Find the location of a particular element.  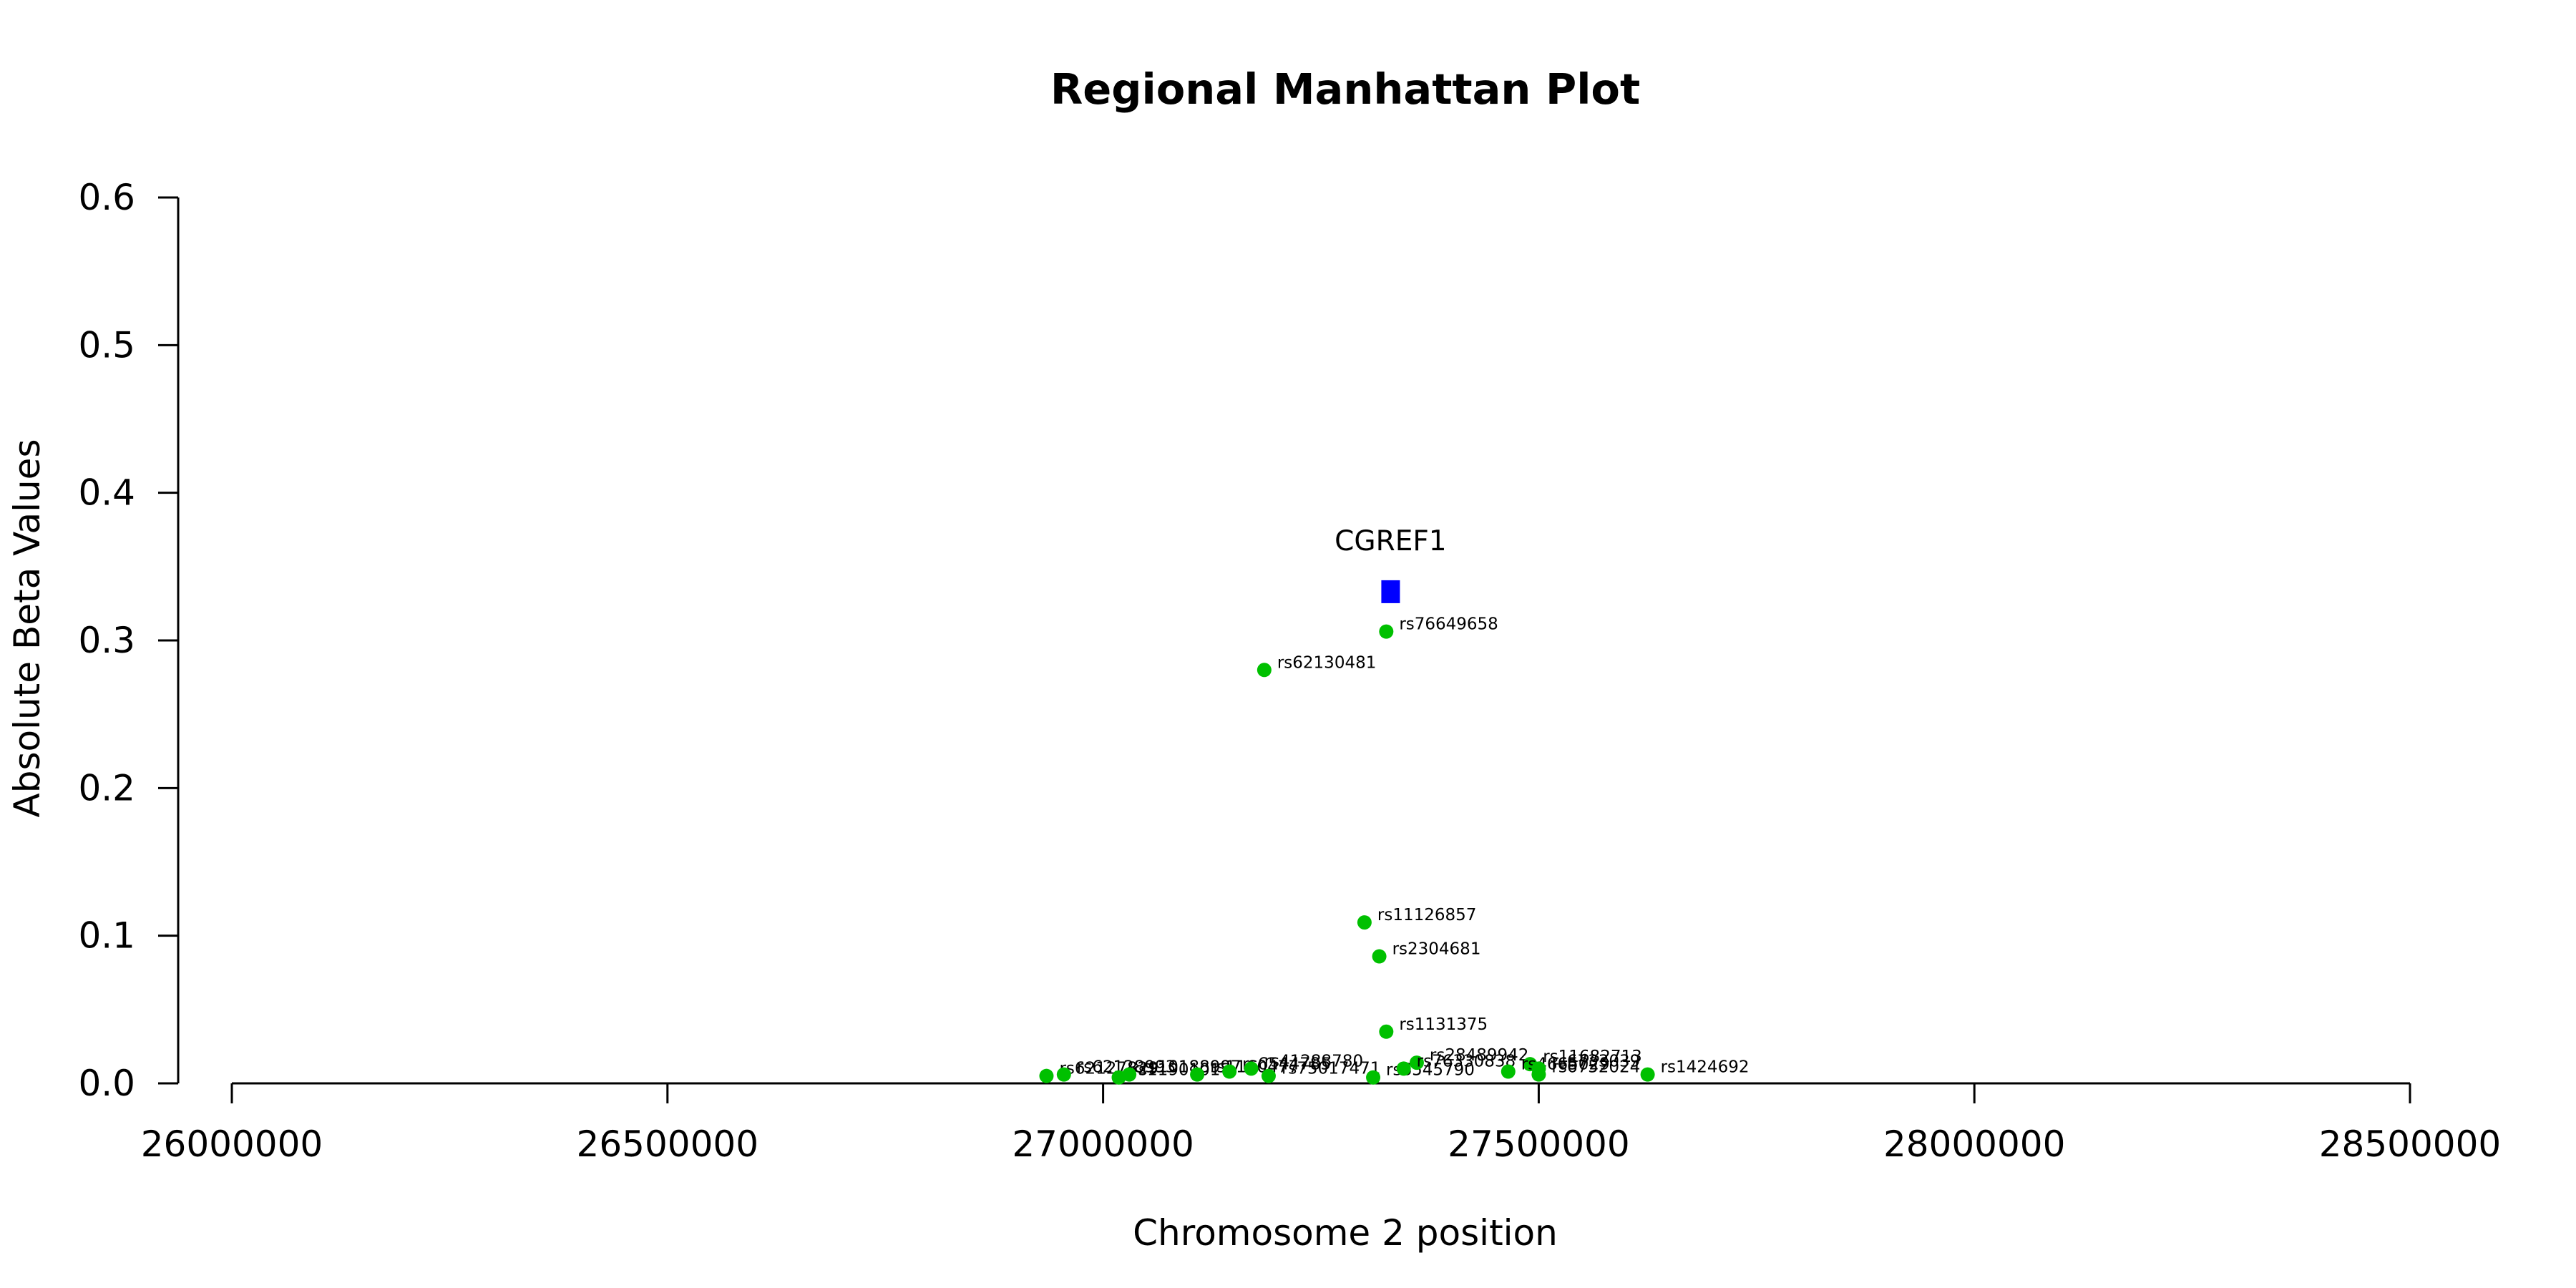

x-tick-label: 27000000 is located at coordinates (1103, 1144).